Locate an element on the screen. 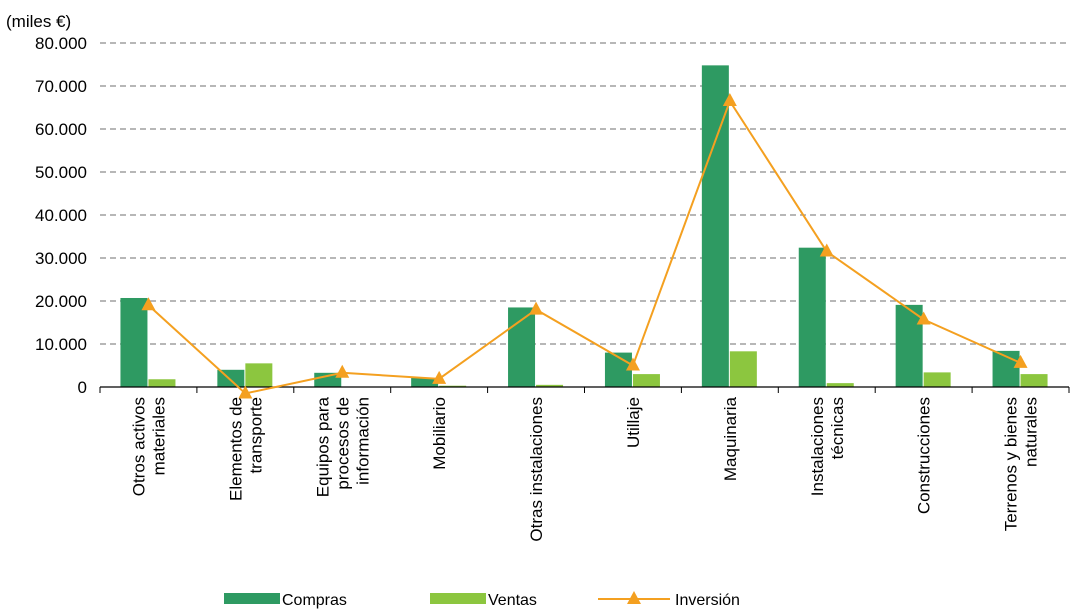 This screenshot has width=1073, height=615. category-label: Elementos detransporte is located at coordinates (245, 449).